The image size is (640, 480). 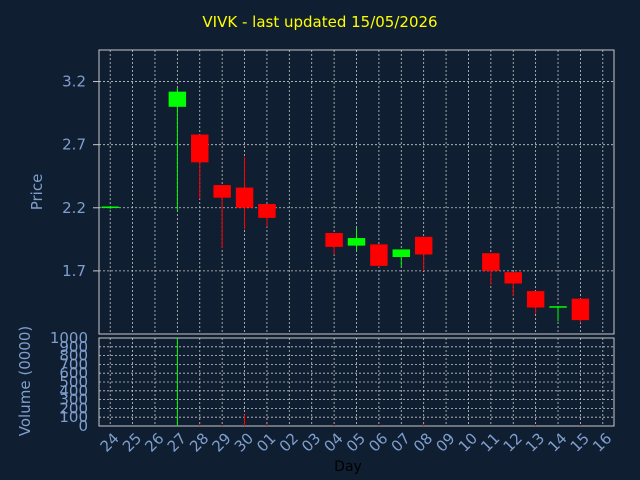 What do you see at coordinates (348, 467) in the screenshot?
I see `x-axis-label: Day` at bounding box center [348, 467].